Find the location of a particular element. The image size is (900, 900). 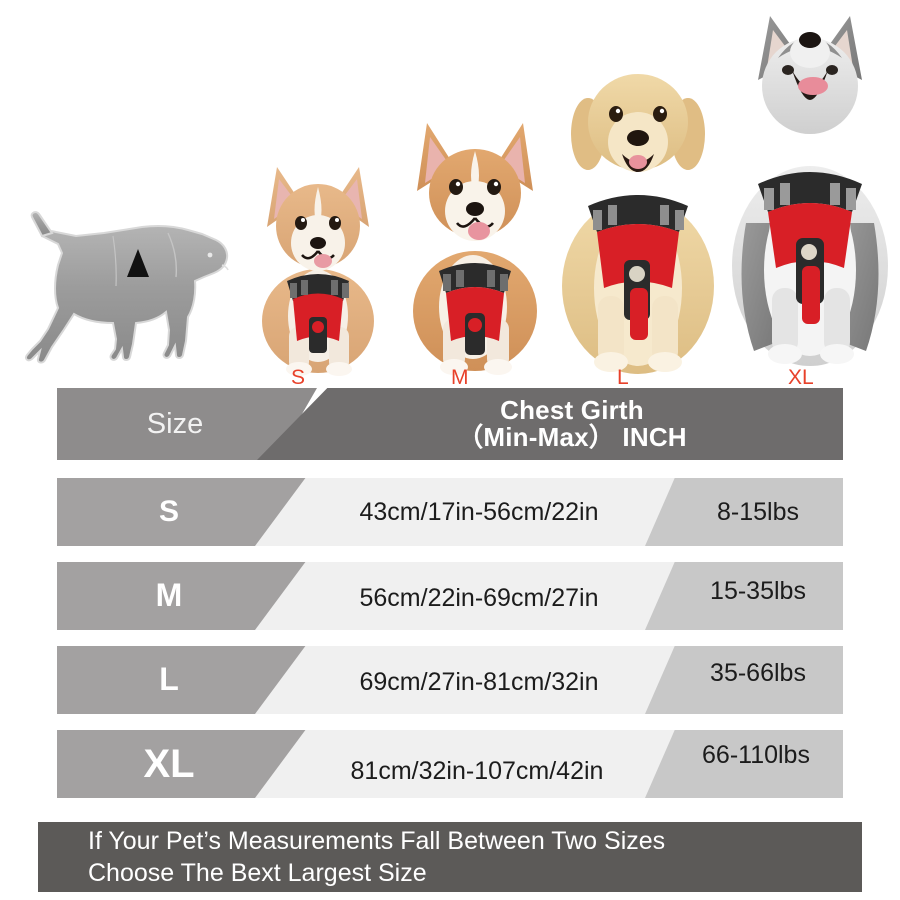

header-size-label: Size is located at coordinates (175, 423).